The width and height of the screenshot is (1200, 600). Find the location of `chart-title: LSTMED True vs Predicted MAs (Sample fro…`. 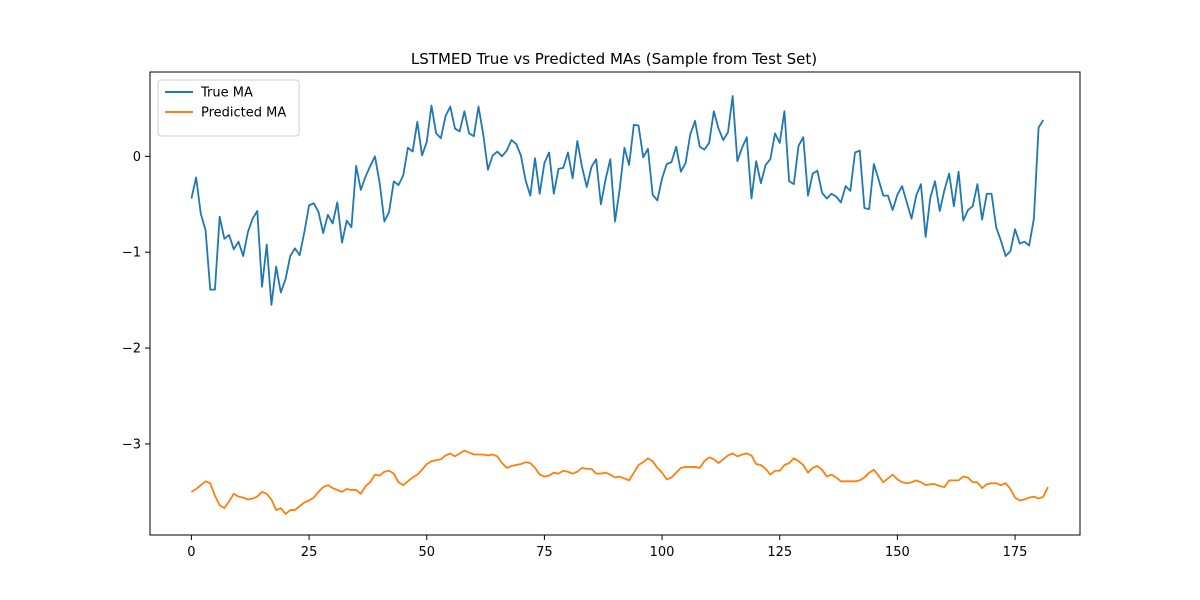

chart-title: LSTMED True vs Predicted MAs (Sample fro… is located at coordinates (614, 59).